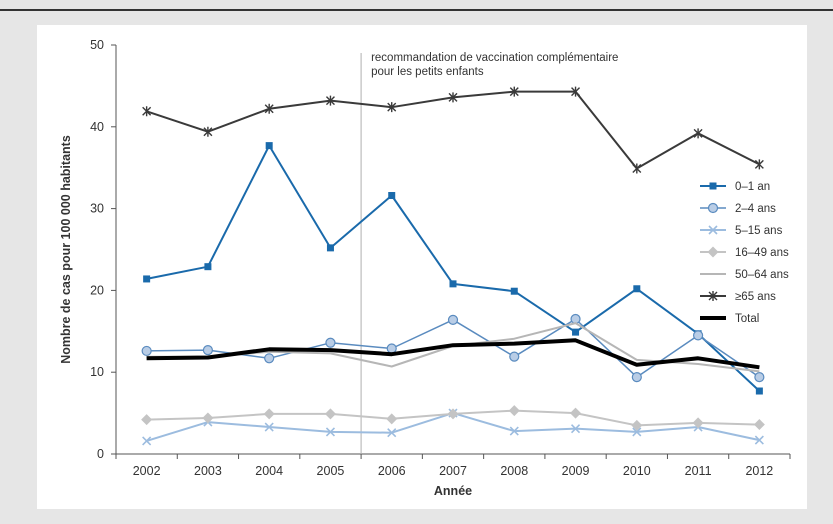 This screenshot has height=524, width=833. I want to click on y-tick-label: 50, so click(97, 45).